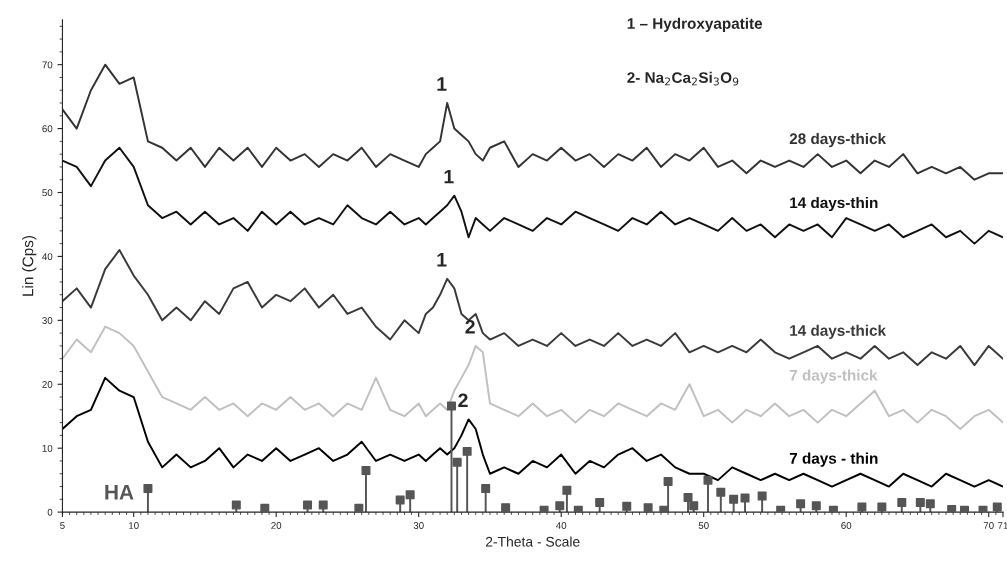 This screenshot has height=569, width=1007. Describe the element at coordinates (47, 129) in the screenshot. I see `y-tick-label: 60` at that location.